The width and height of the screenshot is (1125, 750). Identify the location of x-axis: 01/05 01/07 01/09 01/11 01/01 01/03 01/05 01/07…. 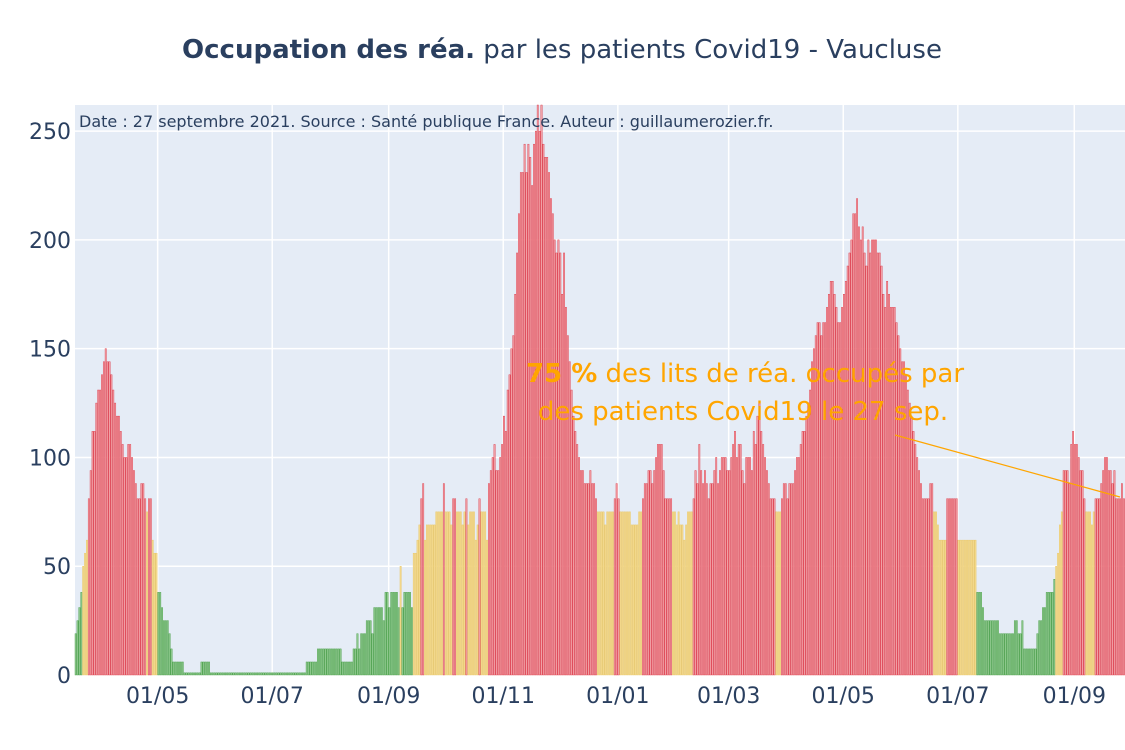
(616, 696).